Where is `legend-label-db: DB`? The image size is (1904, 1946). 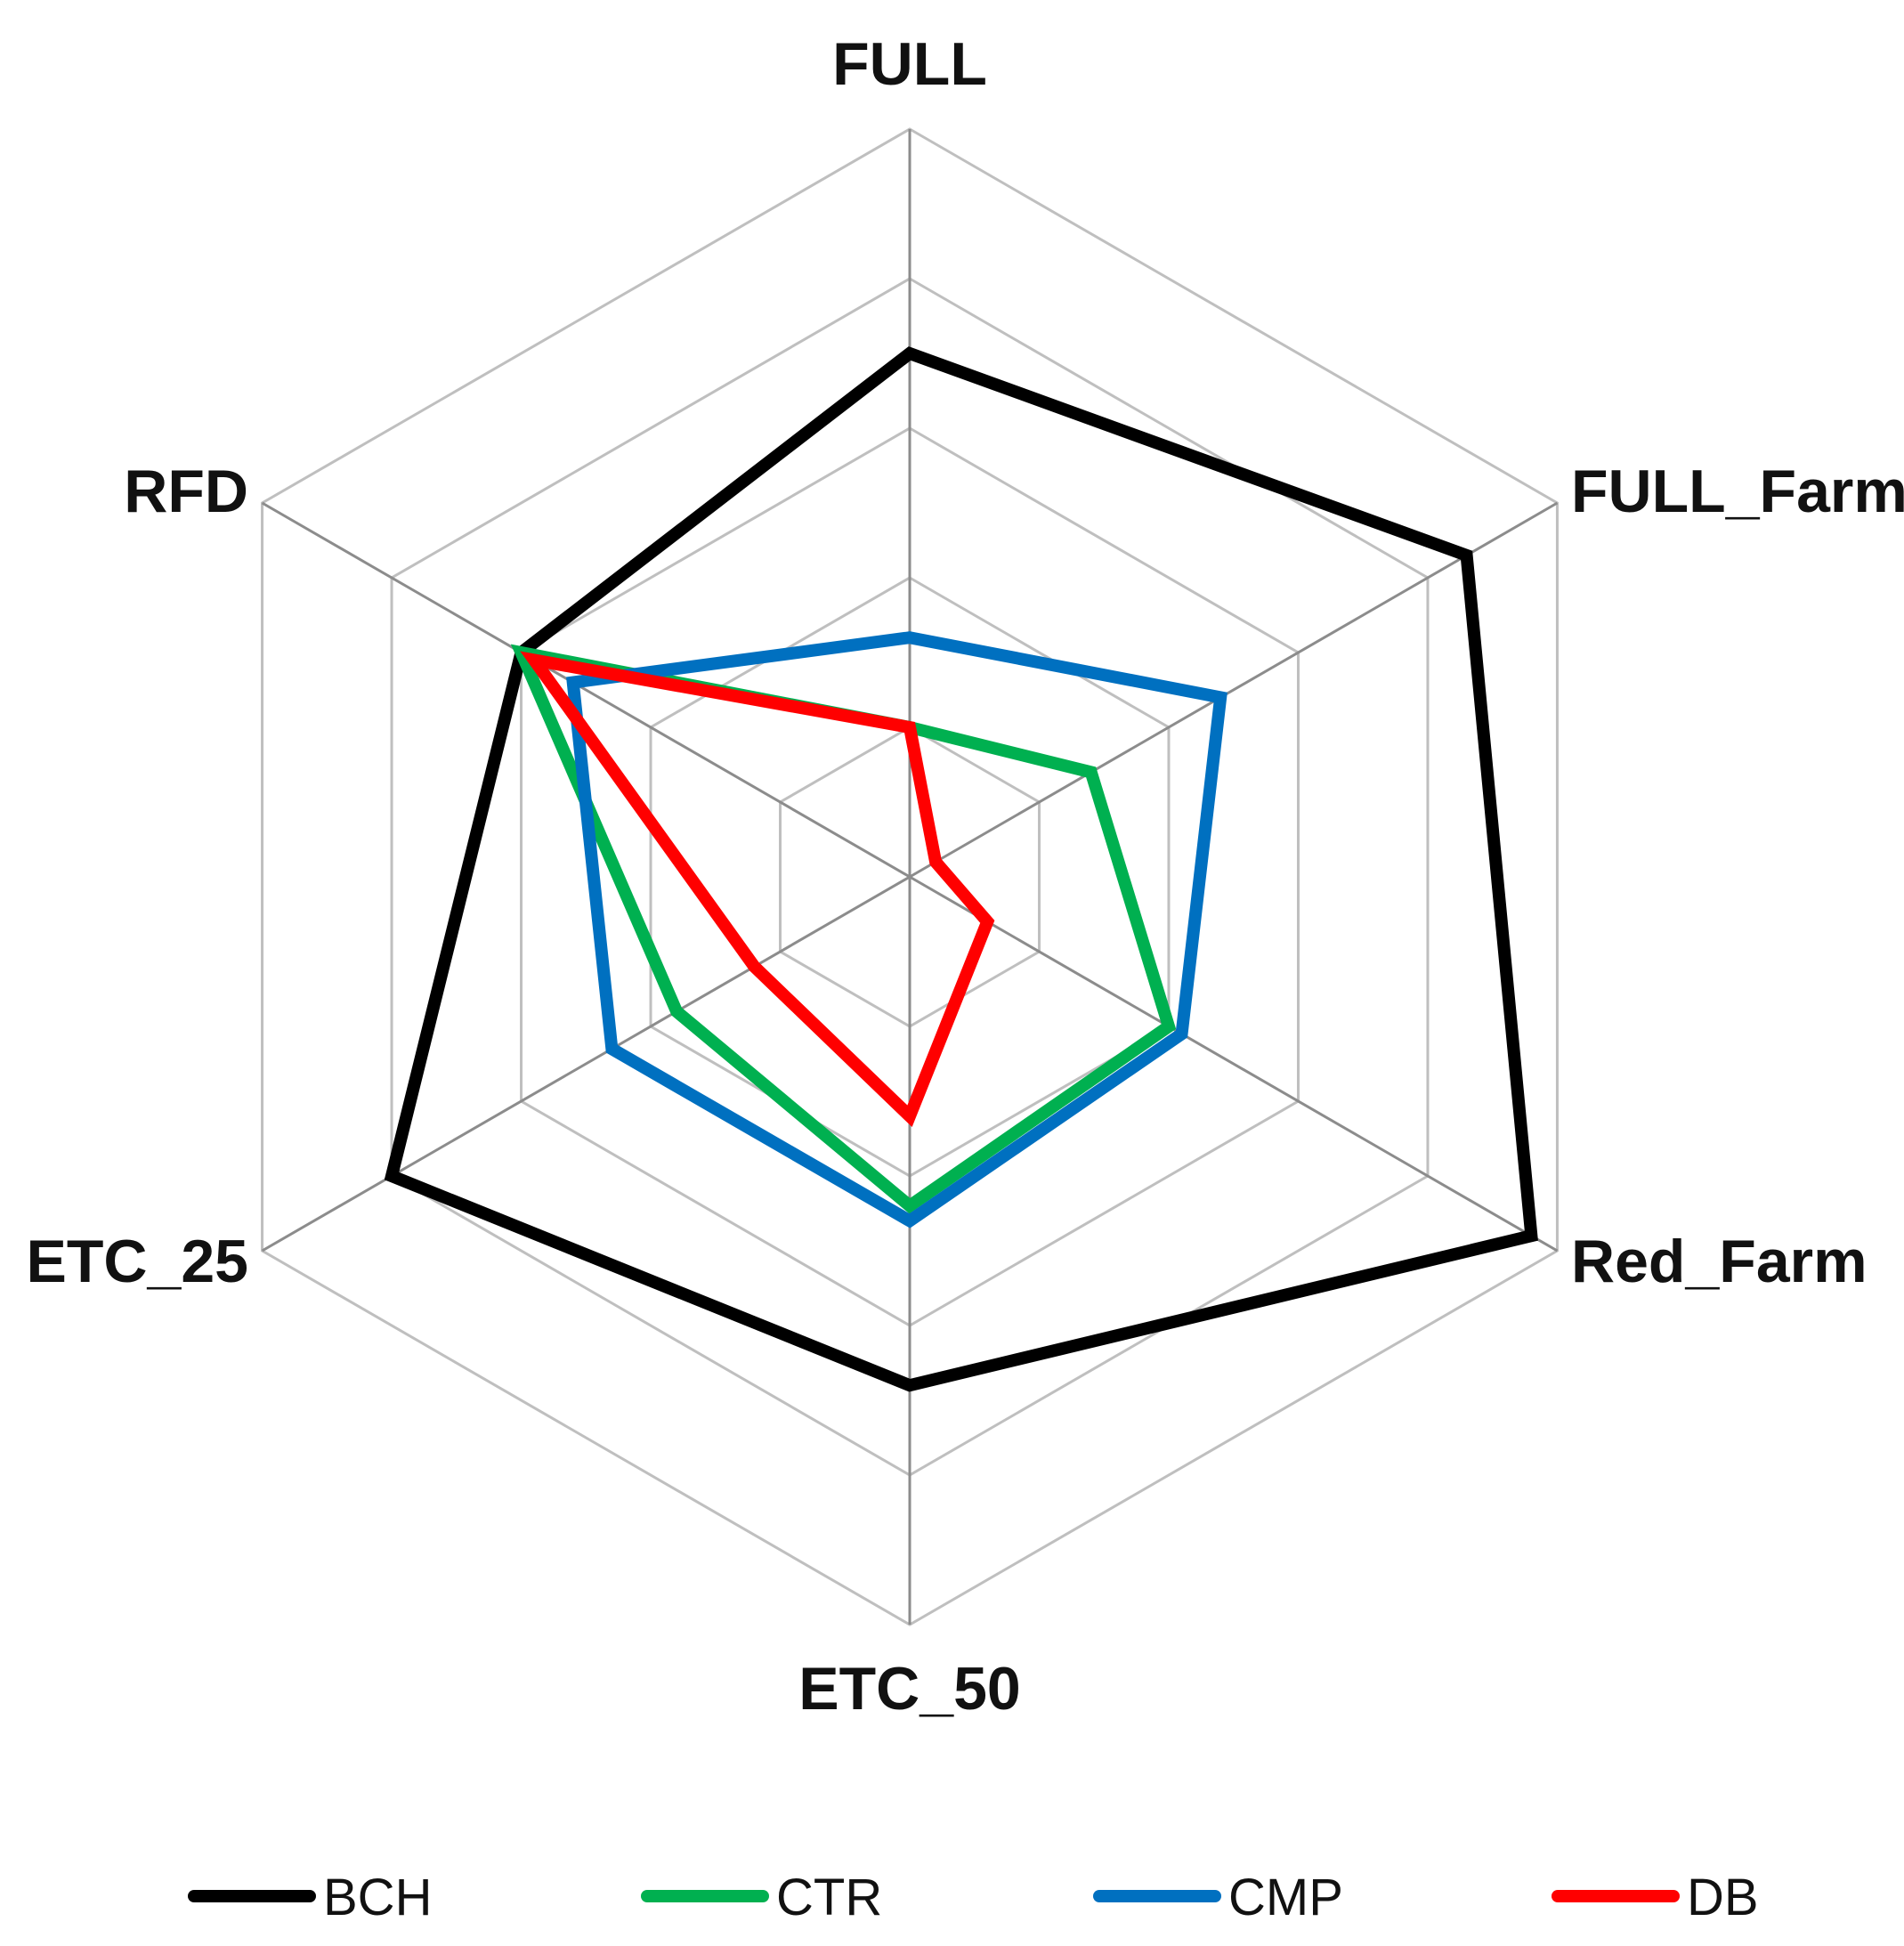
legend-label-db: DB is located at coordinates (1723, 1897).